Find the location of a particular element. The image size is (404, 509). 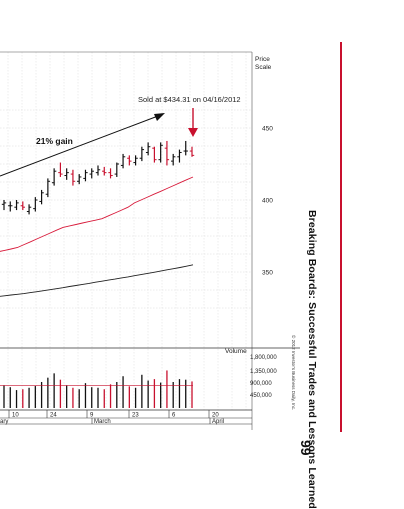

gain-arrowhead is located at coordinates (159, 117).